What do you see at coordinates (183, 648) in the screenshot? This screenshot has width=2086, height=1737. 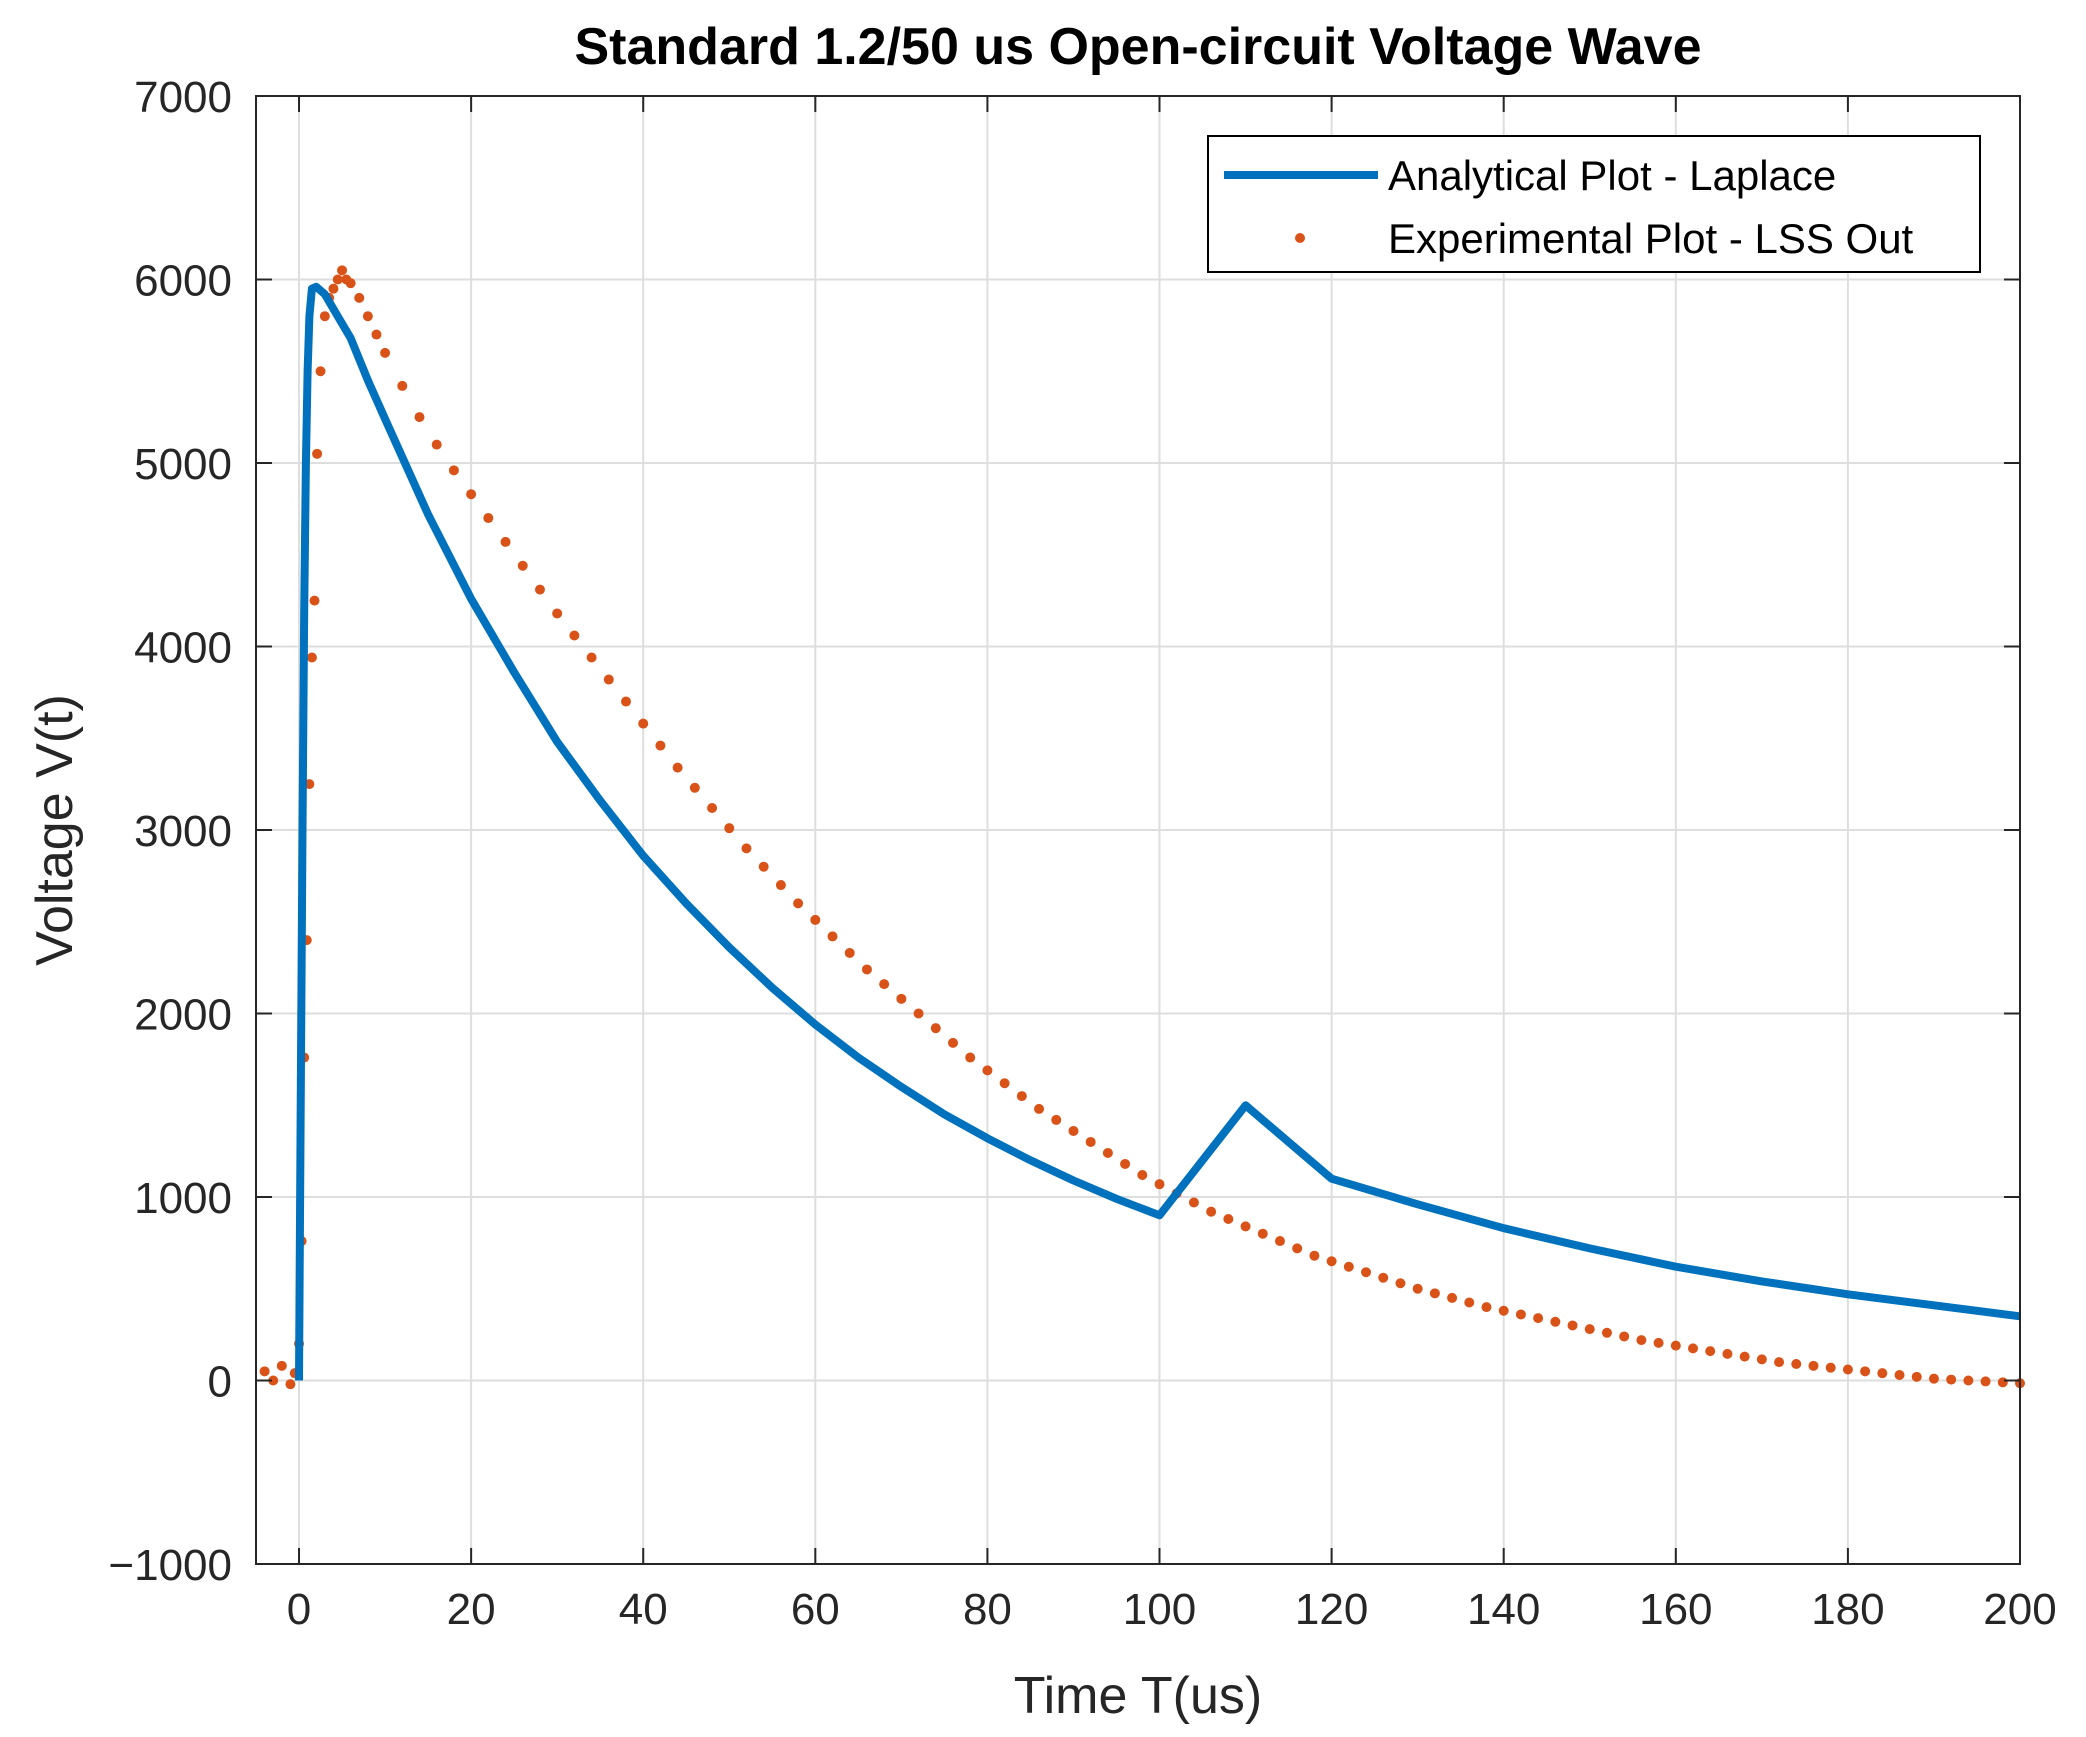 I see `y-tick-label: 4000` at bounding box center [183, 648].